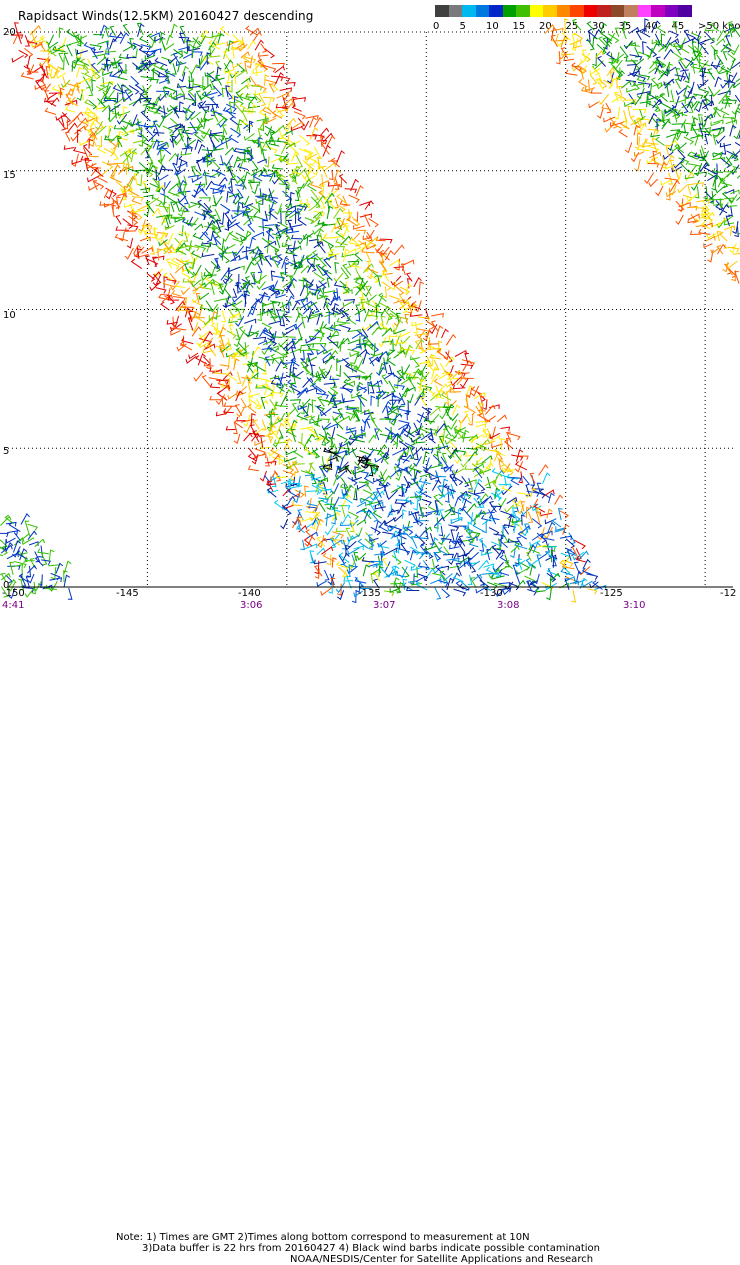 This screenshot has width=740, height=1265. What do you see at coordinates (598, 26) in the screenshot?
I see `colorbar-label: 30` at bounding box center [598, 26].